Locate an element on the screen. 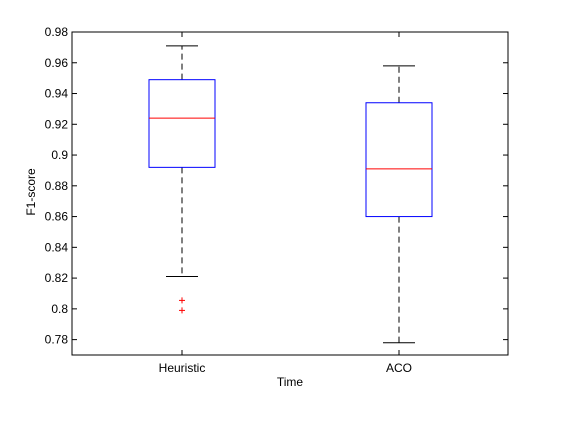  y-tick-label: 0.88 is located at coordinates (57, 186).